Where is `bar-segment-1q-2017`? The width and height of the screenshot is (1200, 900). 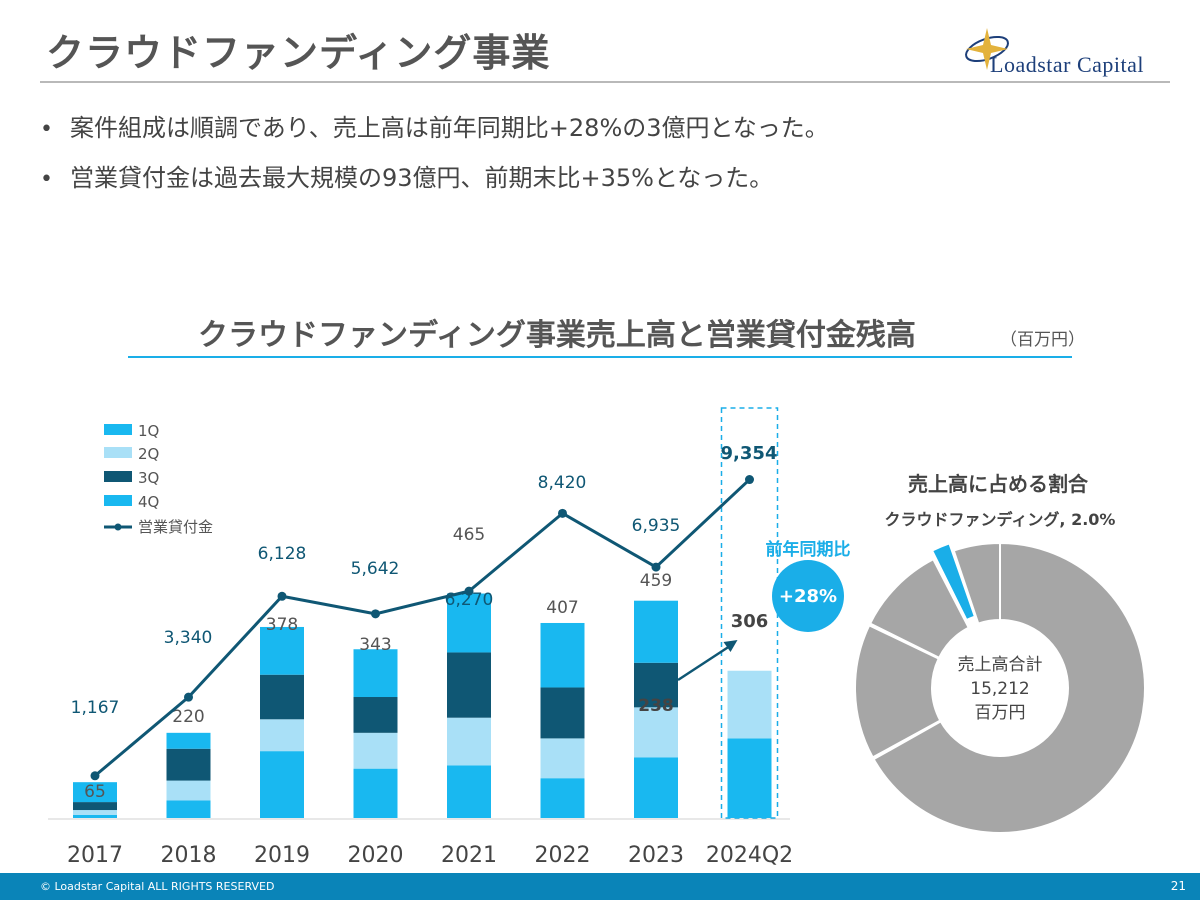
bar-segment-1q-2017 is located at coordinates (95, 816).